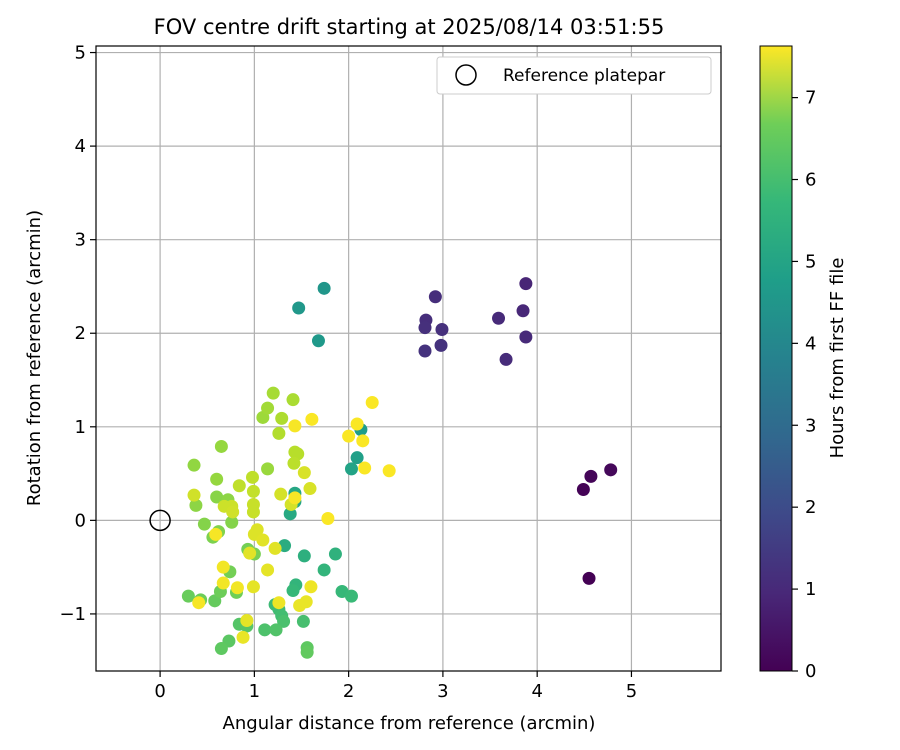 The height and width of the screenshot is (750, 900). I want to click on reference-platepar-marker, so click(160, 520).